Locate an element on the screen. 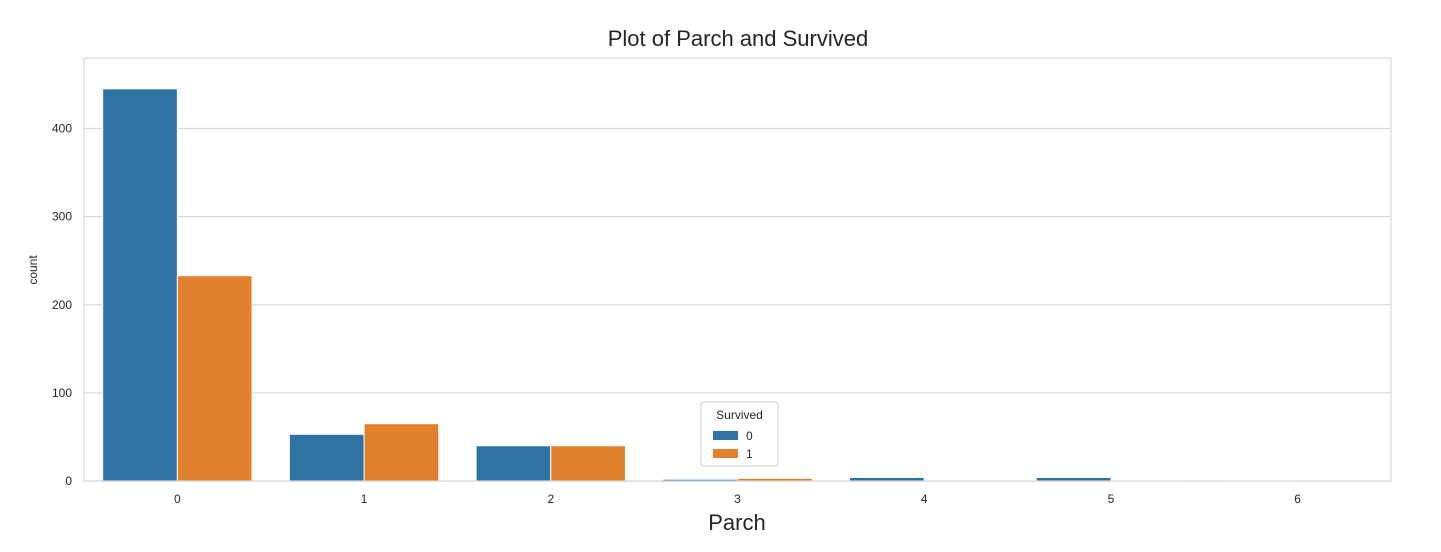 This screenshot has width=1441, height=552. y-tick-label: 100 is located at coordinates (62, 393).